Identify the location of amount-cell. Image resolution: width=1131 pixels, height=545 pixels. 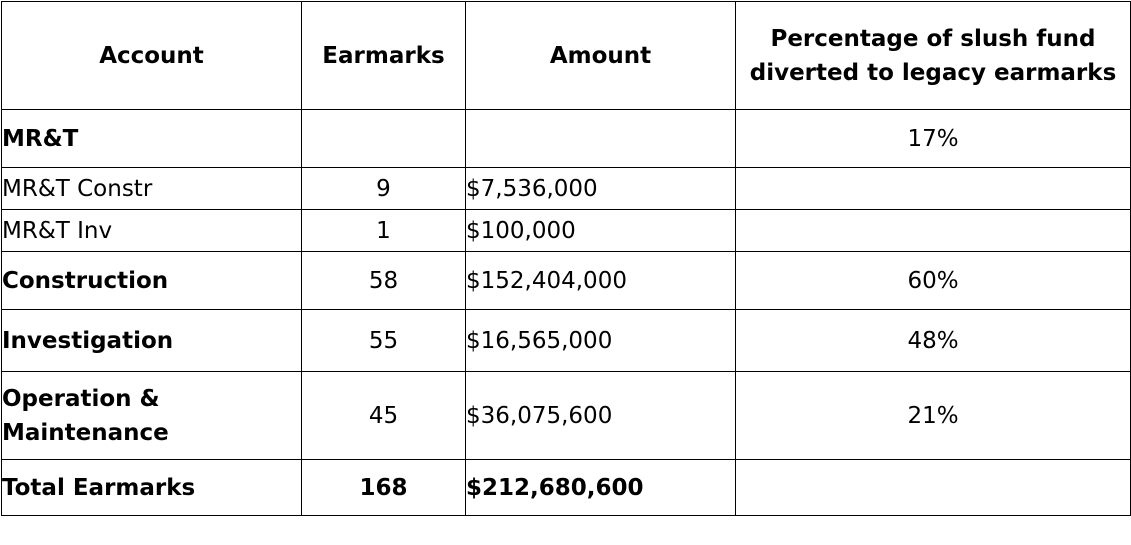
(600, 138).